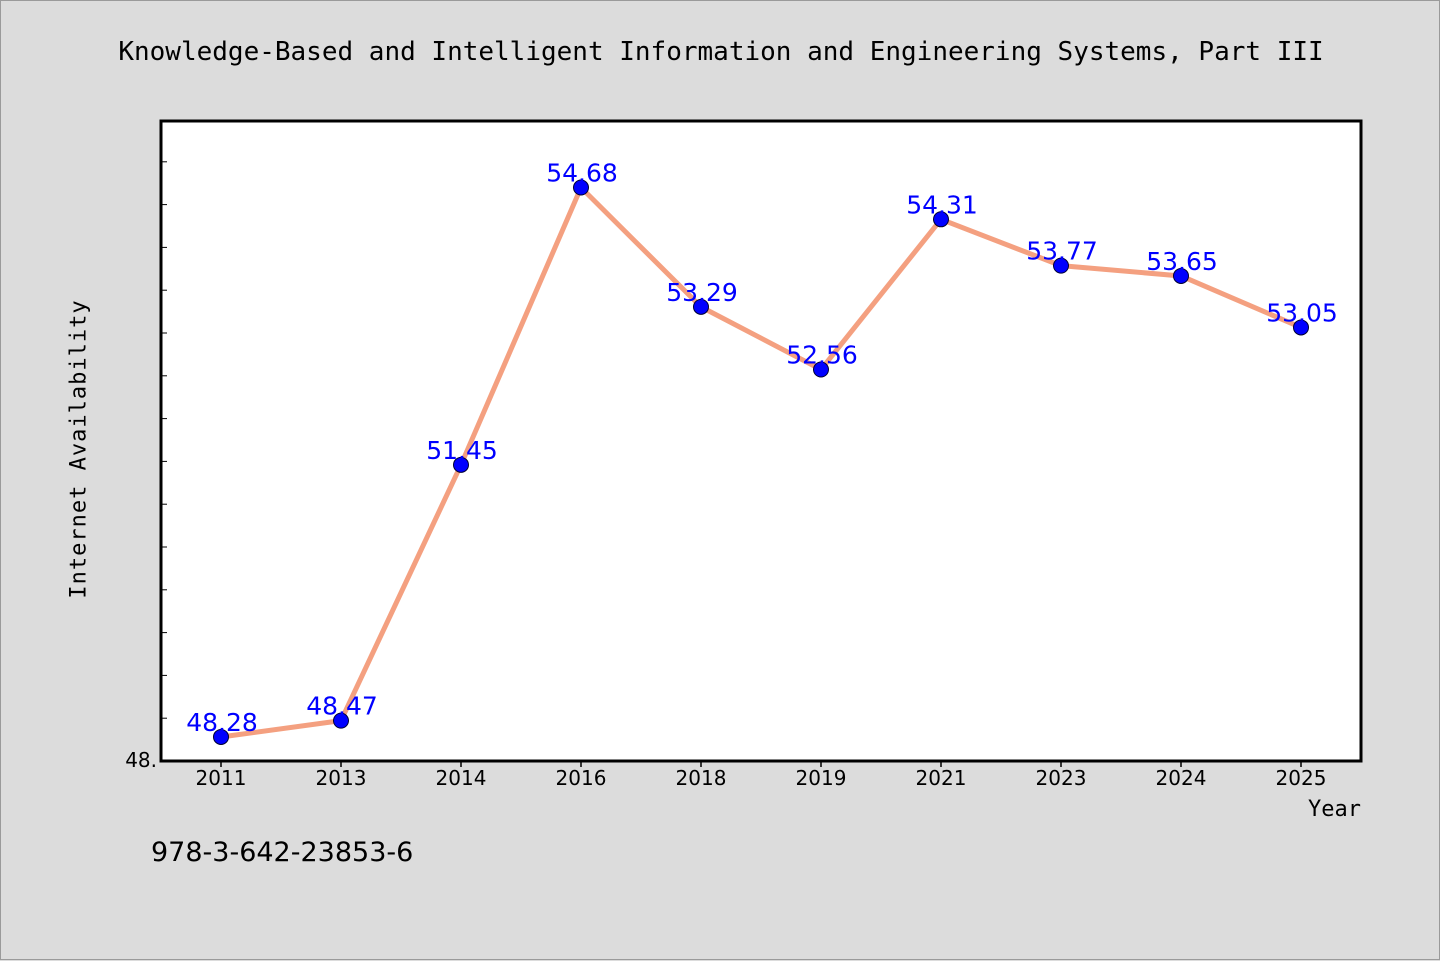 This screenshot has height=961, width=1440. Describe the element at coordinates (582, 173) in the screenshot. I see `data-label: 54.68` at that location.